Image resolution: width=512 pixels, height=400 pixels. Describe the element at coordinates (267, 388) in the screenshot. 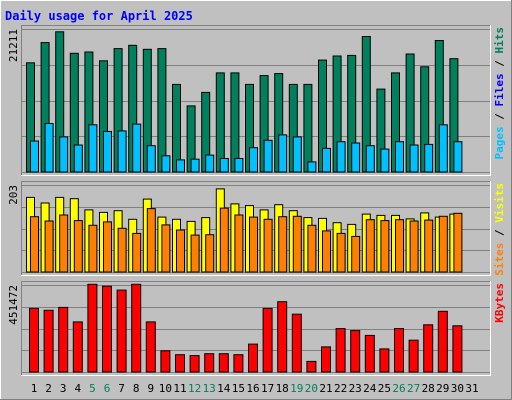

I see `x-tick-label: 17` at that location.